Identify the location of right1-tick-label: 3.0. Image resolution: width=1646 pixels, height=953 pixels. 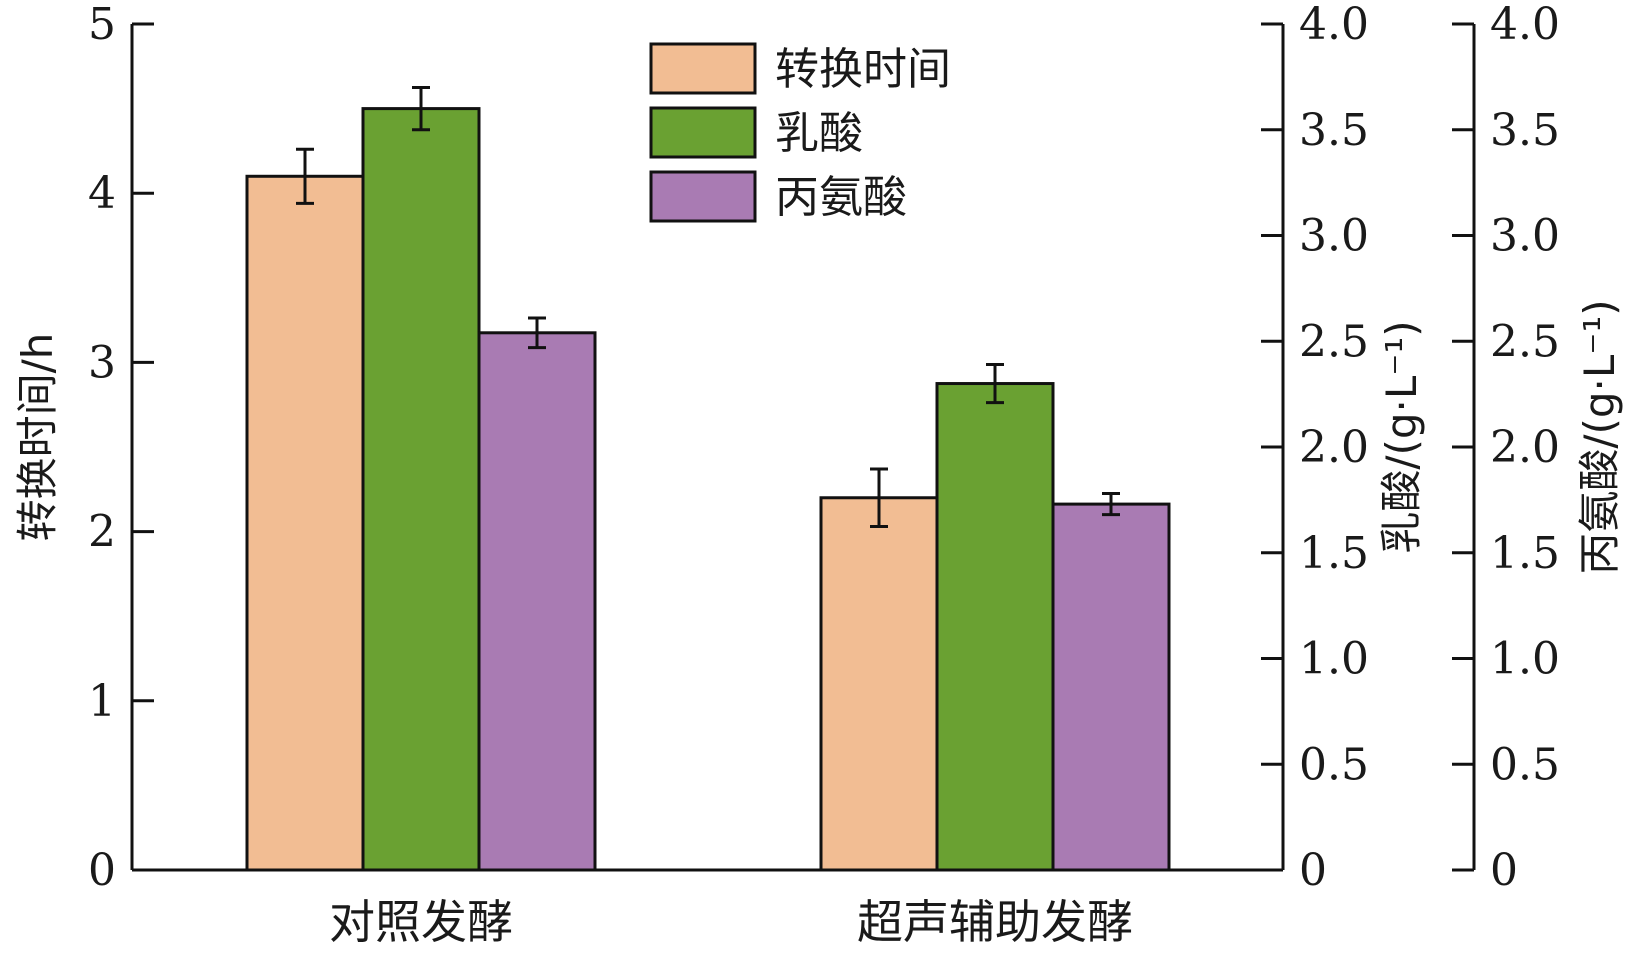
(1334, 236).